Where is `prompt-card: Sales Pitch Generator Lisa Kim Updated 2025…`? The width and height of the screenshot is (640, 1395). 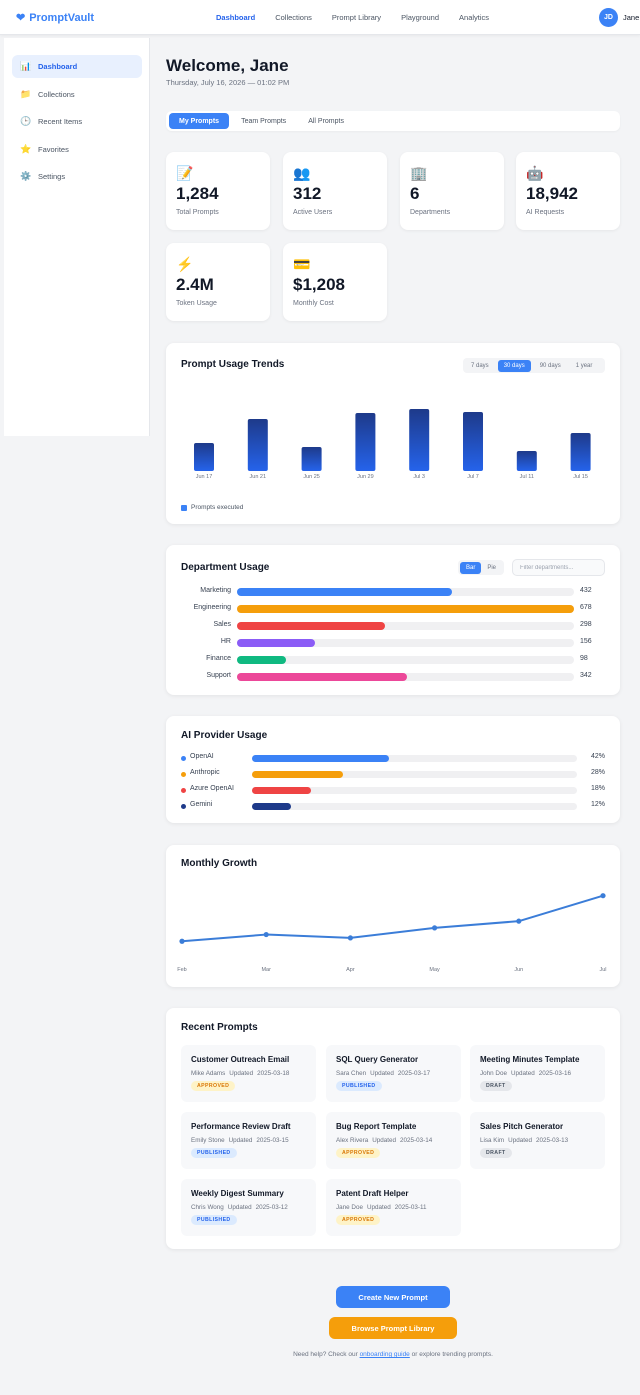 prompt-card: Sales Pitch Generator Lisa Kim Updated 2025… is located at coordinates (537, 1140).